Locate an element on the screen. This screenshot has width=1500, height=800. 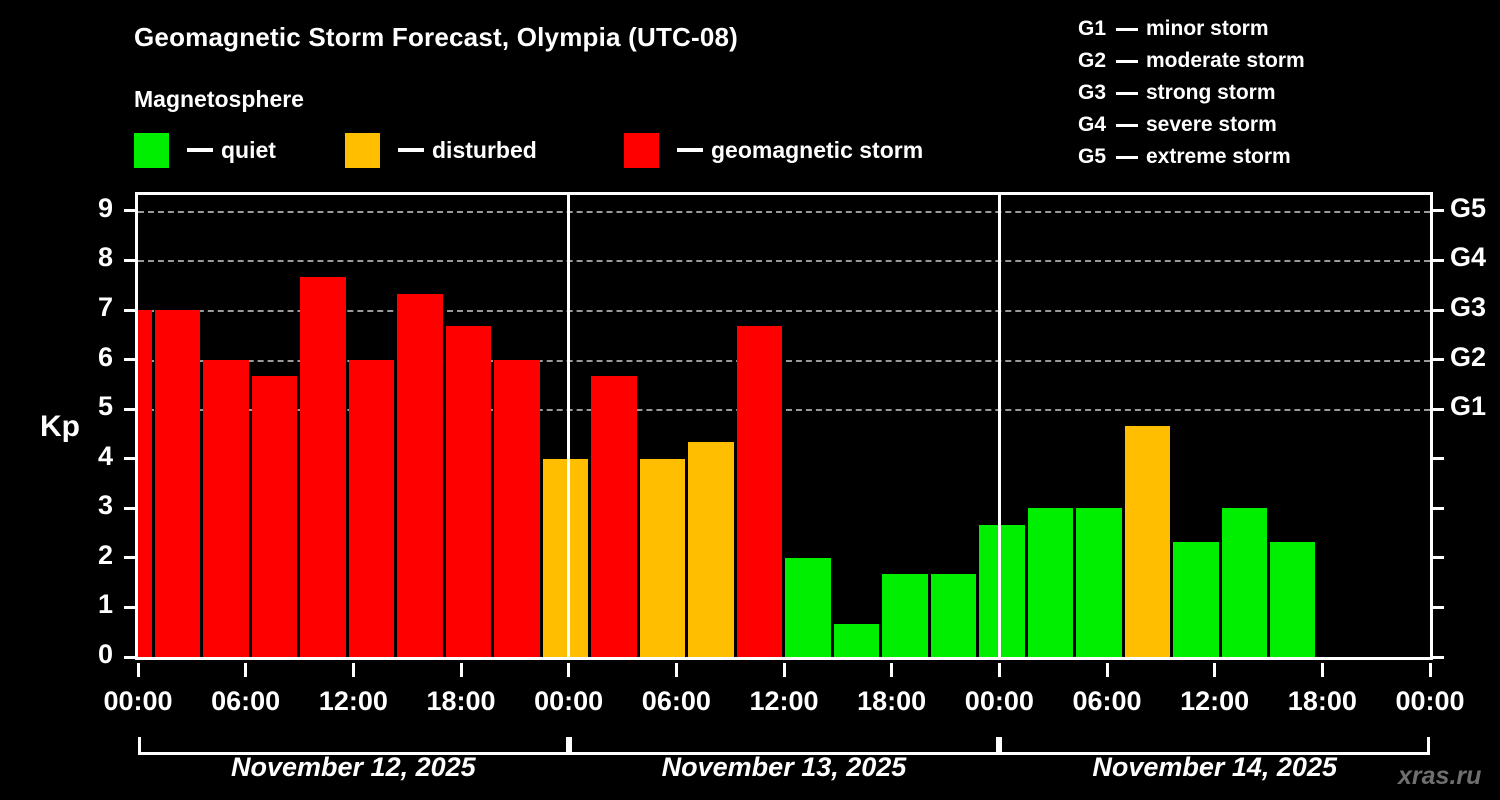
x-tick-label-7: 18:00 is located at coordinates (892, 701).